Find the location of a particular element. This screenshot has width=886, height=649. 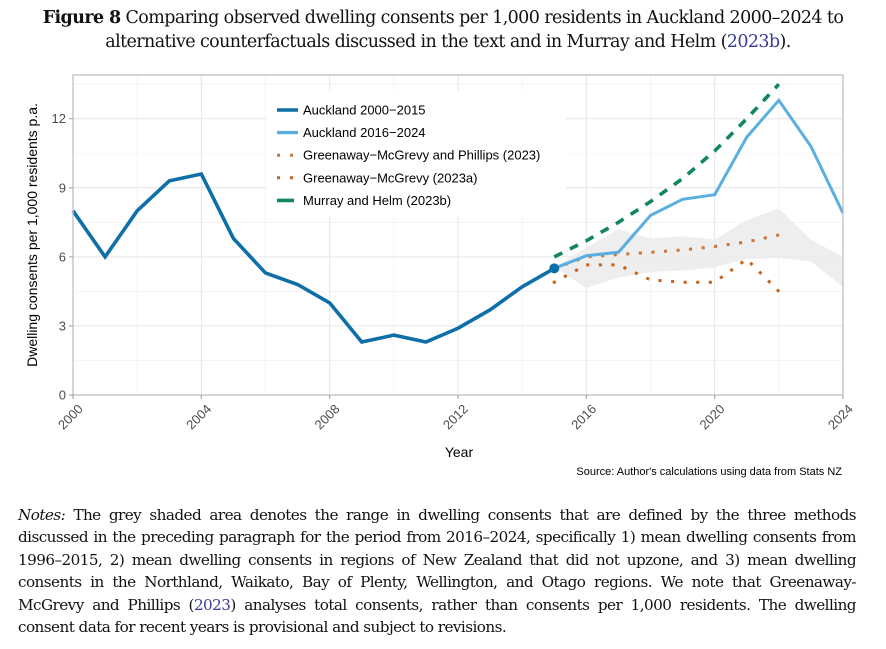

series-end-point is located at coordinates (554, 268).